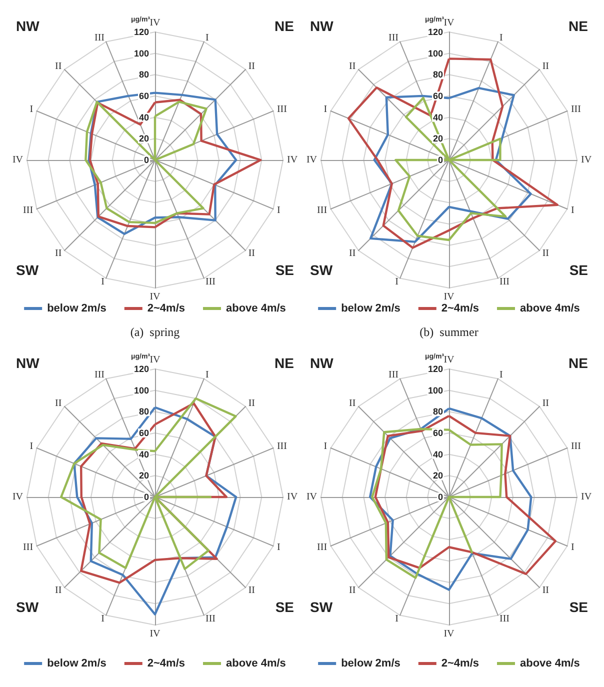  What do you see at coordinates (155, 332) in the screenshot?
I see `text: (a) spring` at bounding box center [155, 332].